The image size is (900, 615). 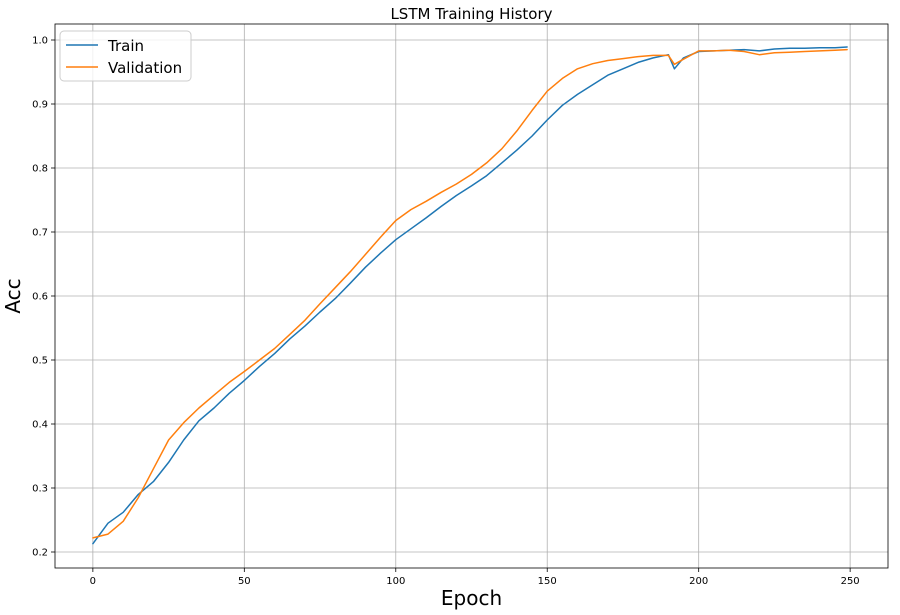 I want to click on y-tick-label: 1.0, so click(x=40, y=41).